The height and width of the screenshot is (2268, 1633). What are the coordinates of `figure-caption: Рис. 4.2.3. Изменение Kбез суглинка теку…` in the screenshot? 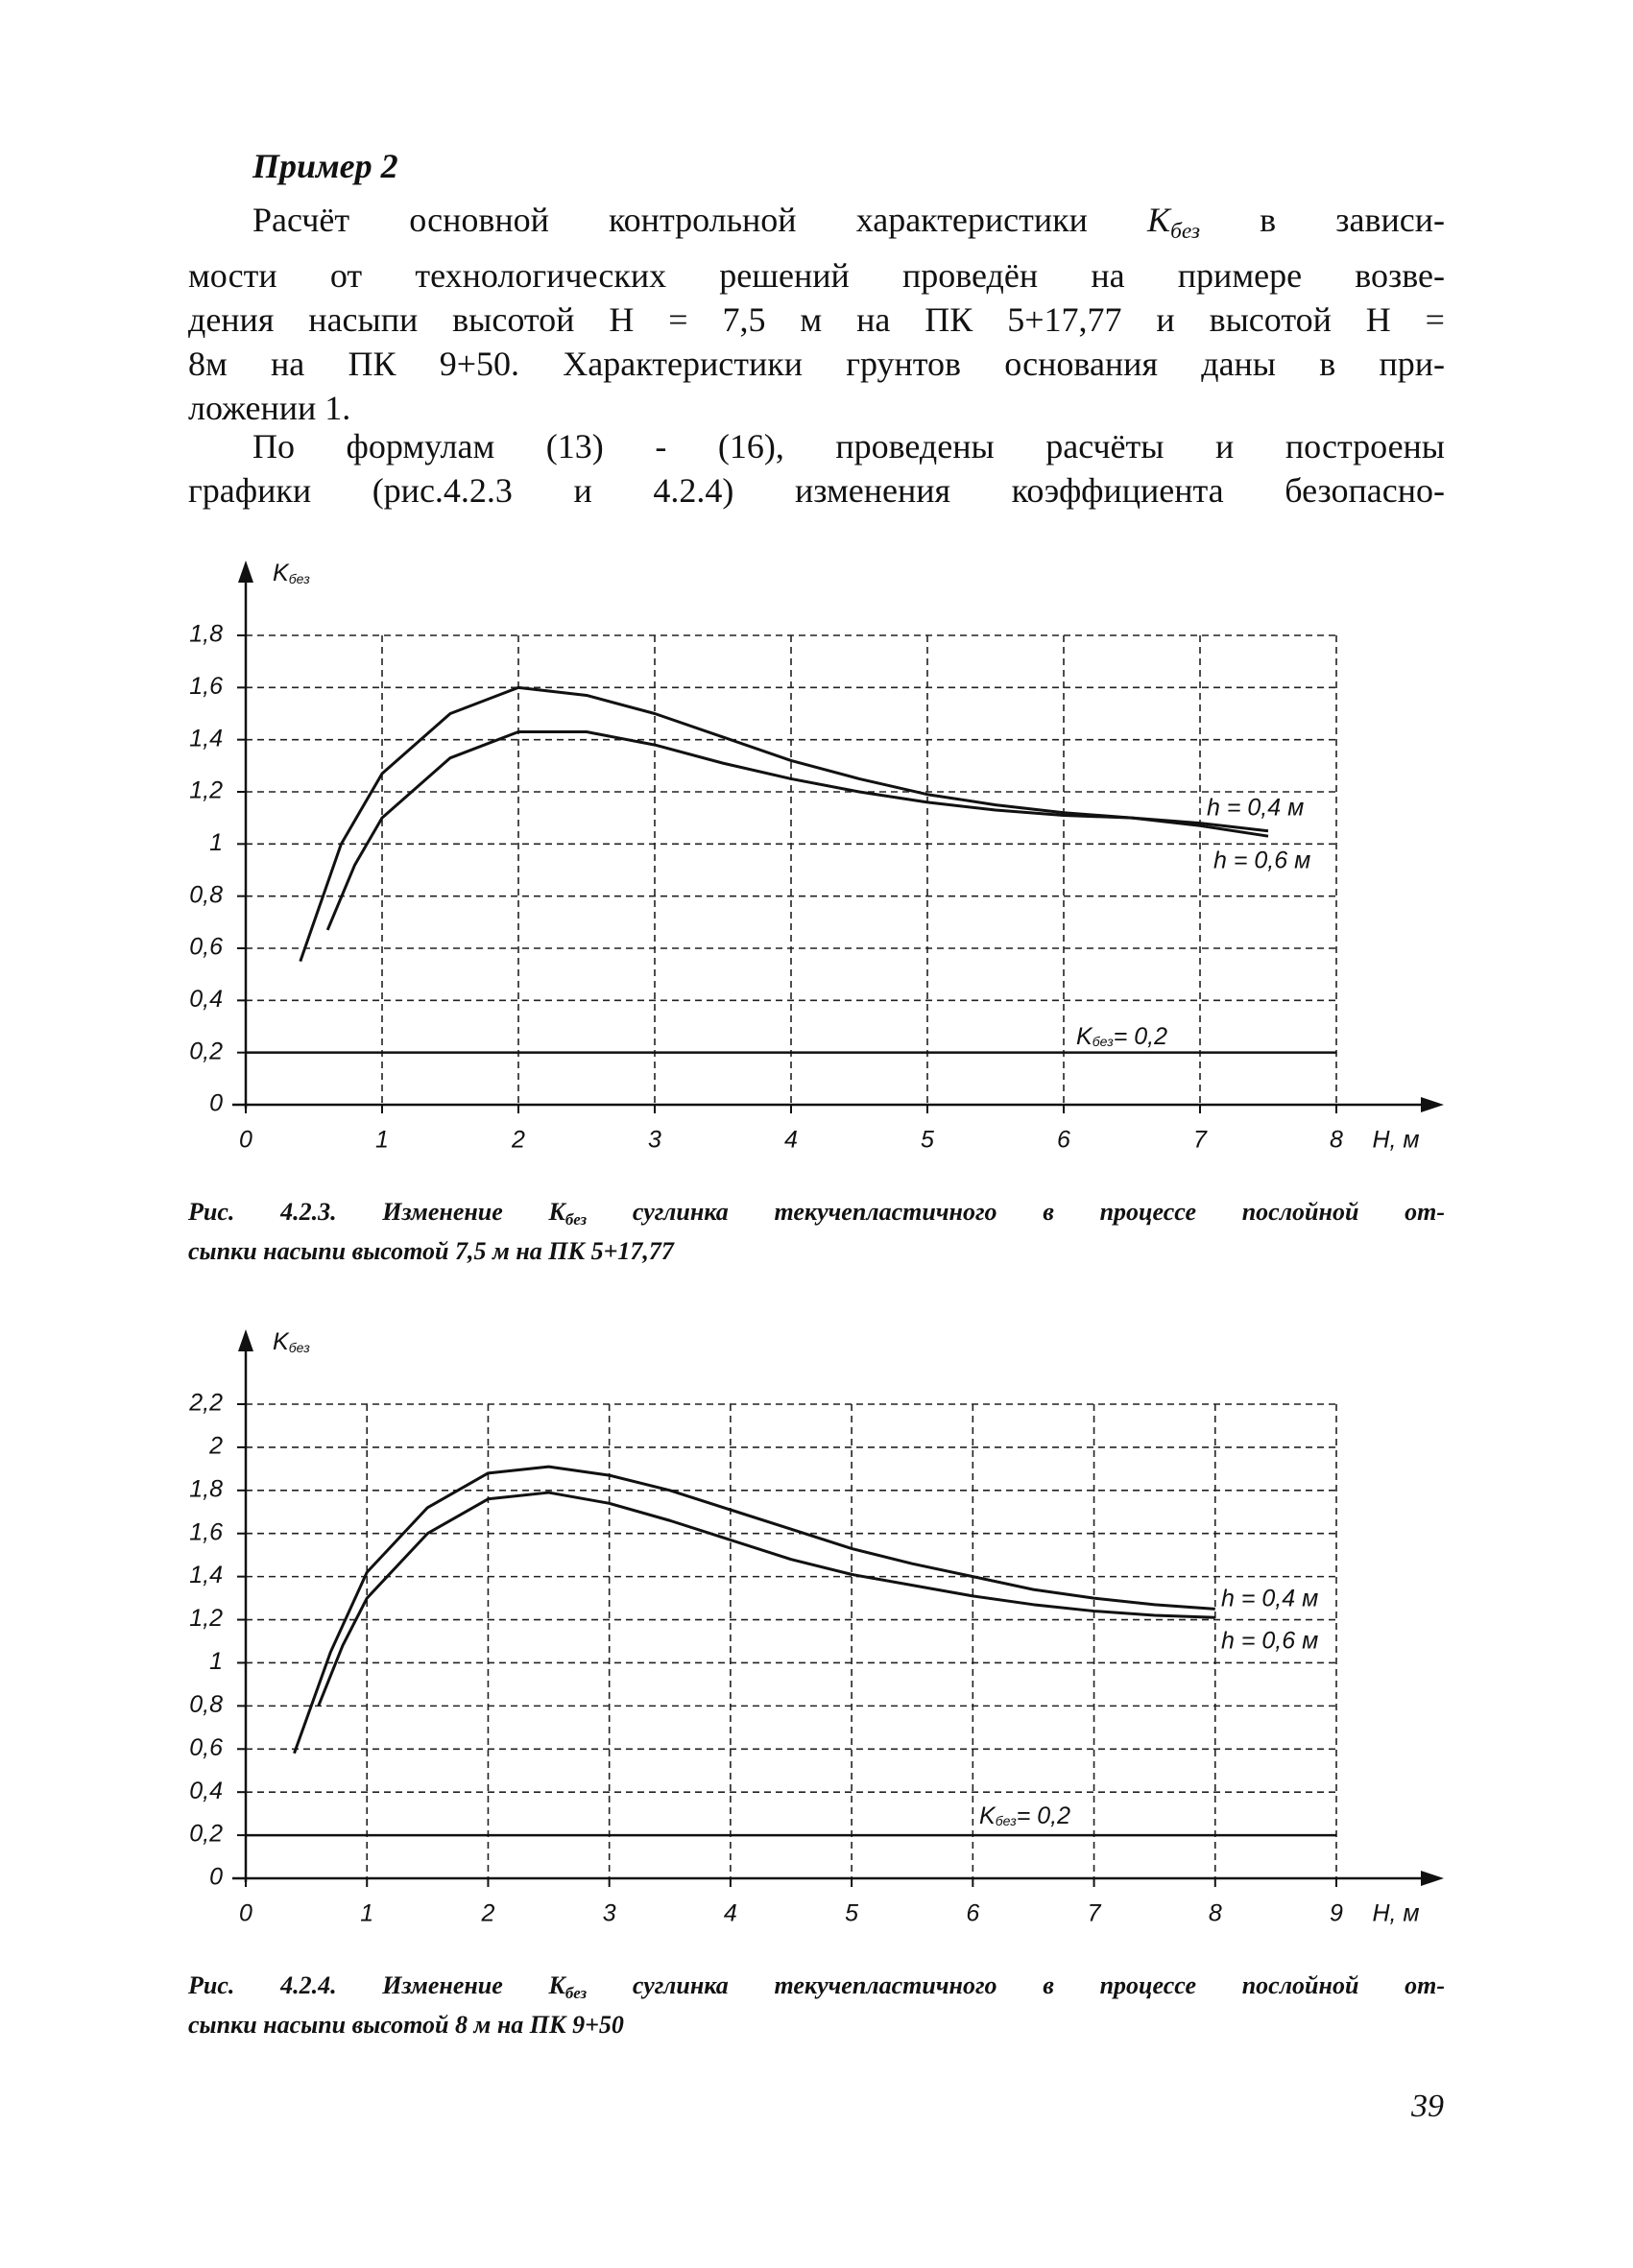 It's located at (816, 1231).